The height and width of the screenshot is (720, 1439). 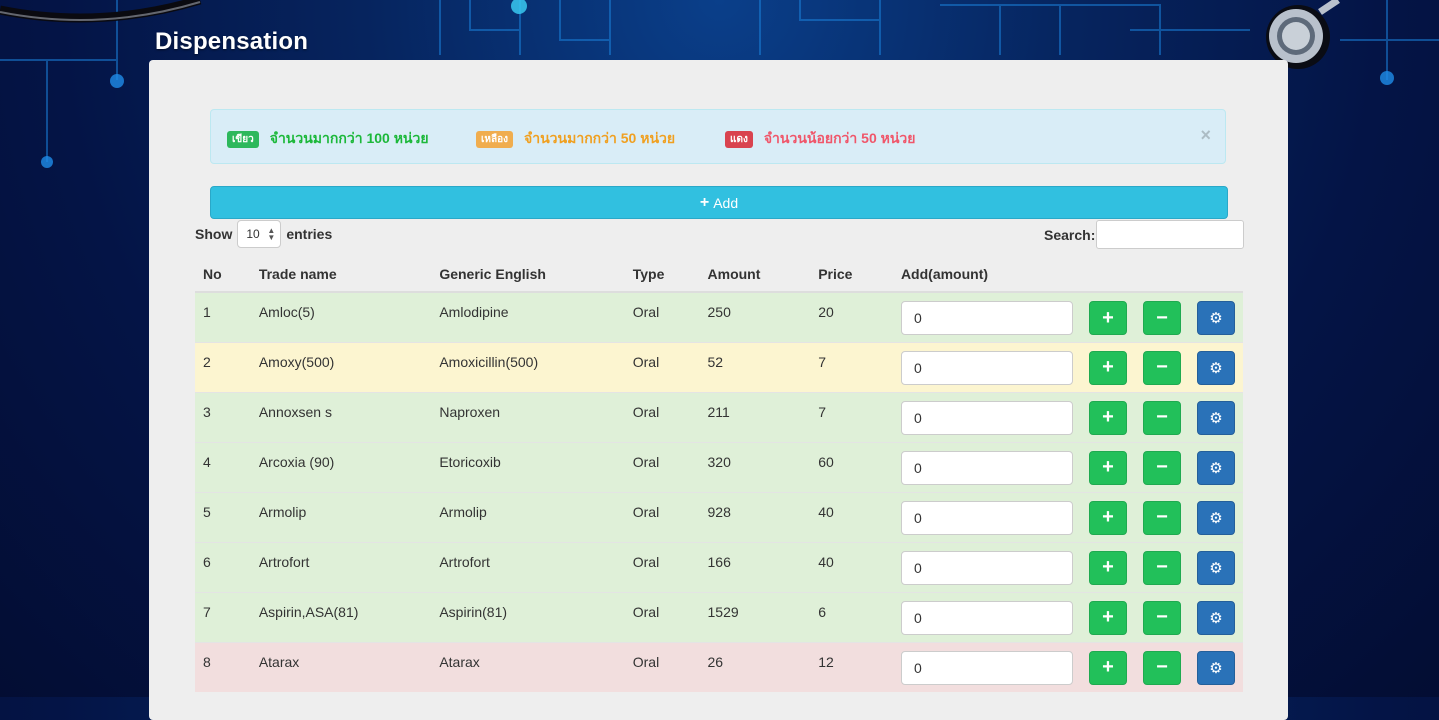 I want to click on cell-price: 40, so click(x=851, y=566).